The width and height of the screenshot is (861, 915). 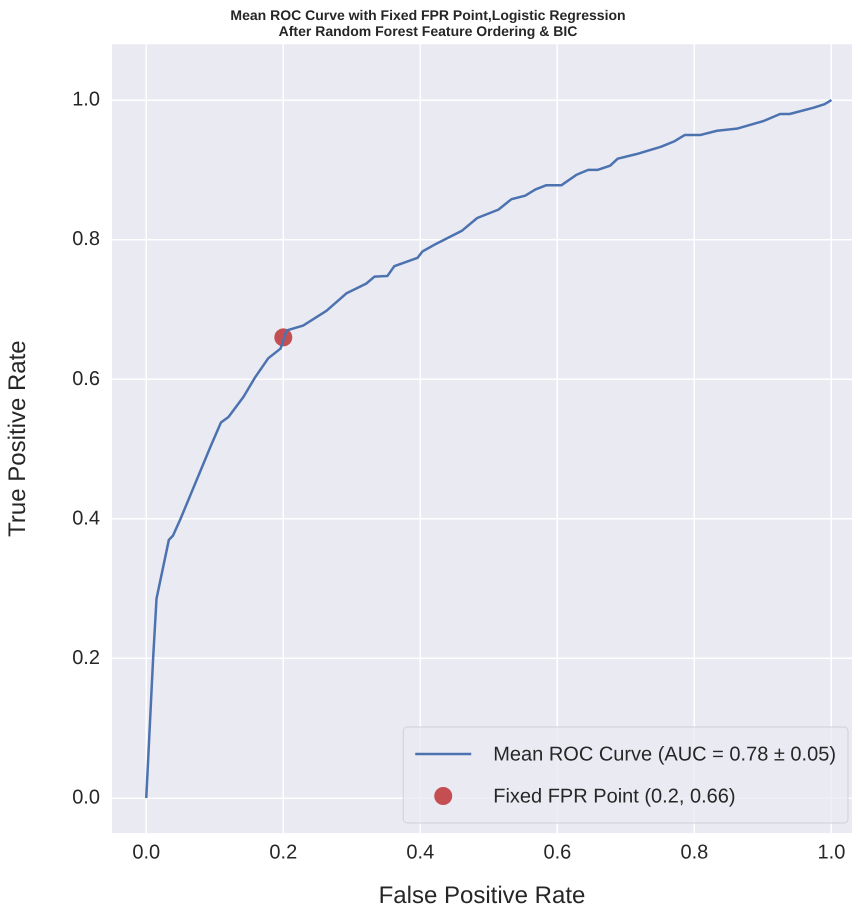 I want to click on x-tick-label: 0.6, so click(x=557, y=853).